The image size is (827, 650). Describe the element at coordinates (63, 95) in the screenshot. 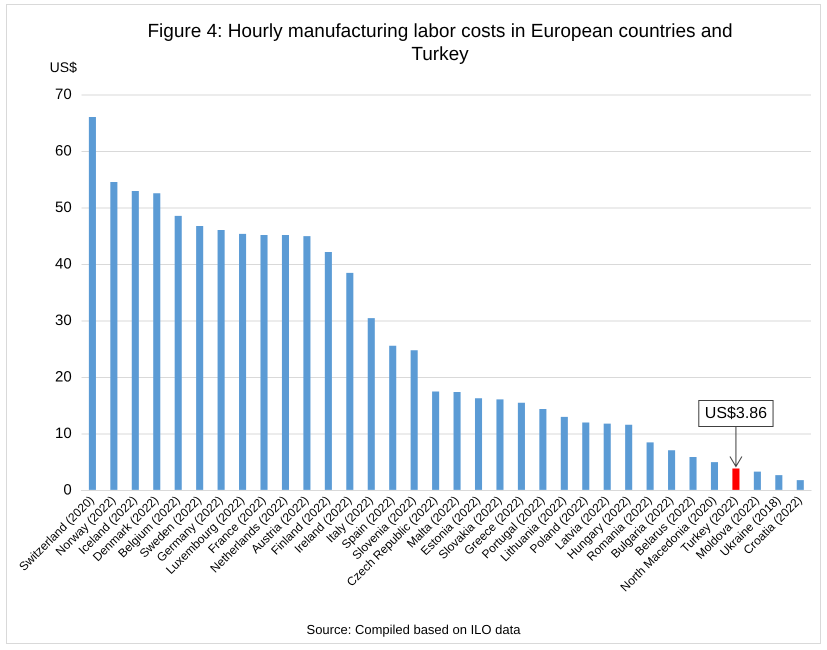

I see `y-tick-label: 70` at that location.